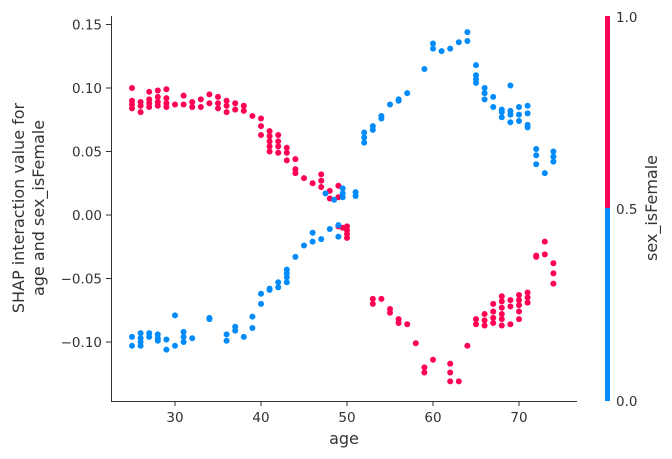  Describe the element at coordinates (626, 402) in the screenshot. I see `colorbar-tick-low: 0.0` at that location.